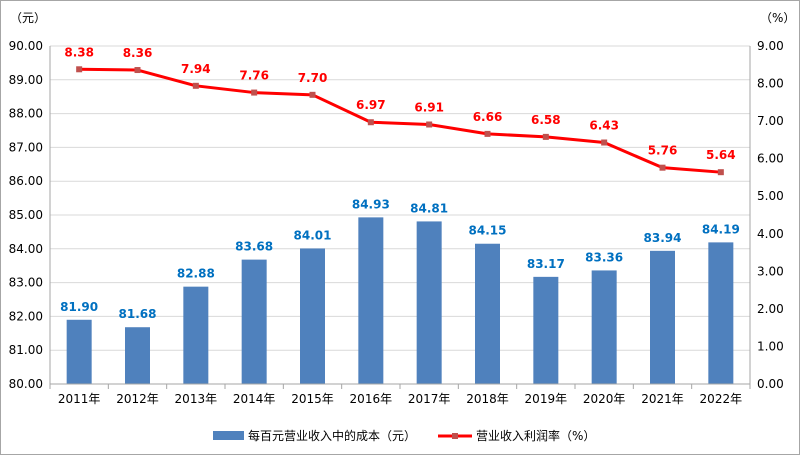 The image size is (800, 455). What do you see at coordinates (770, 234) in the screenshot?
I see `right-tick-label: 4.00` at bounding box center [770, 234].